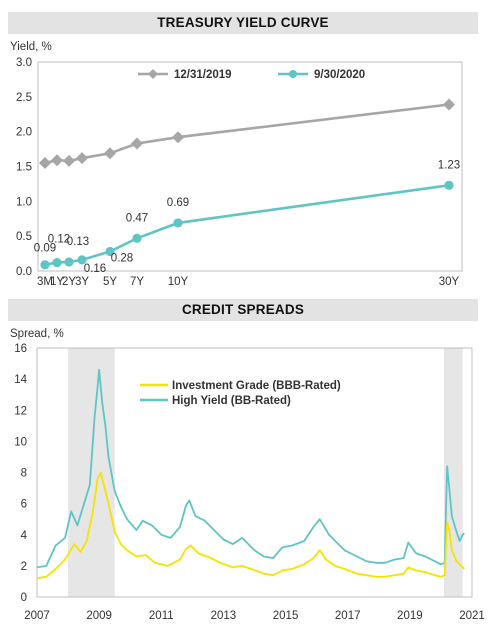 Image resolution: width=494 pixels, height=628 pixels. What do you see at coordinates (122, 258) in the screenshot?
I see `data-label: 0.28` at bounding box center [122, 258].